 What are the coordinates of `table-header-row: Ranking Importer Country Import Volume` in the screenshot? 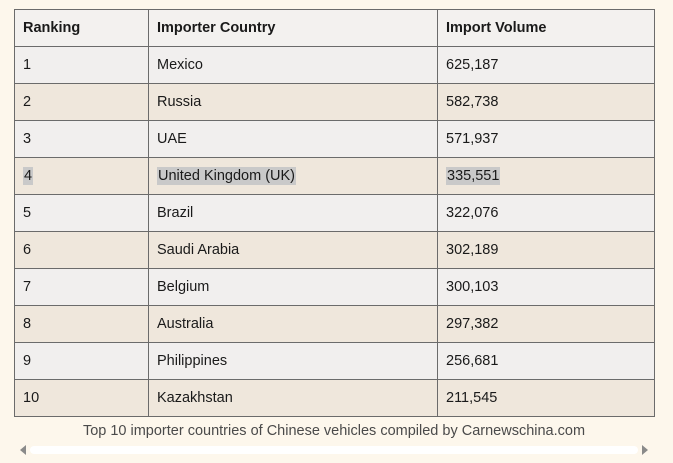 It's located at (334, 28).